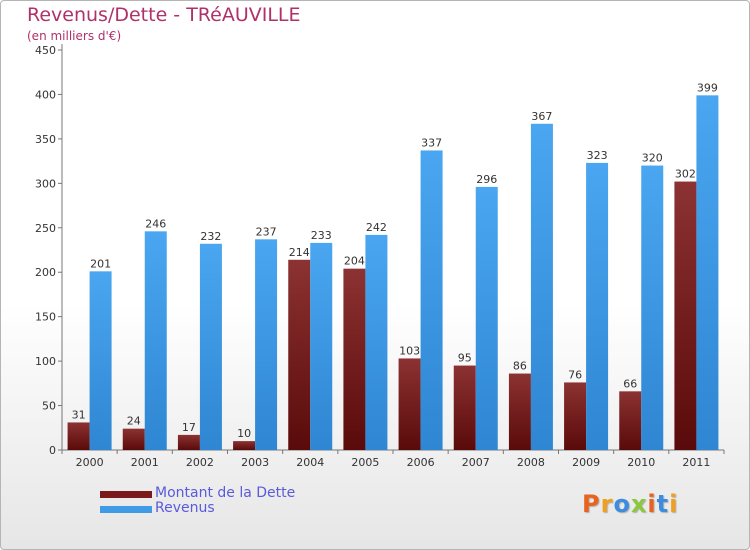  I want to click on logo-letter: t, so click(663, 504).